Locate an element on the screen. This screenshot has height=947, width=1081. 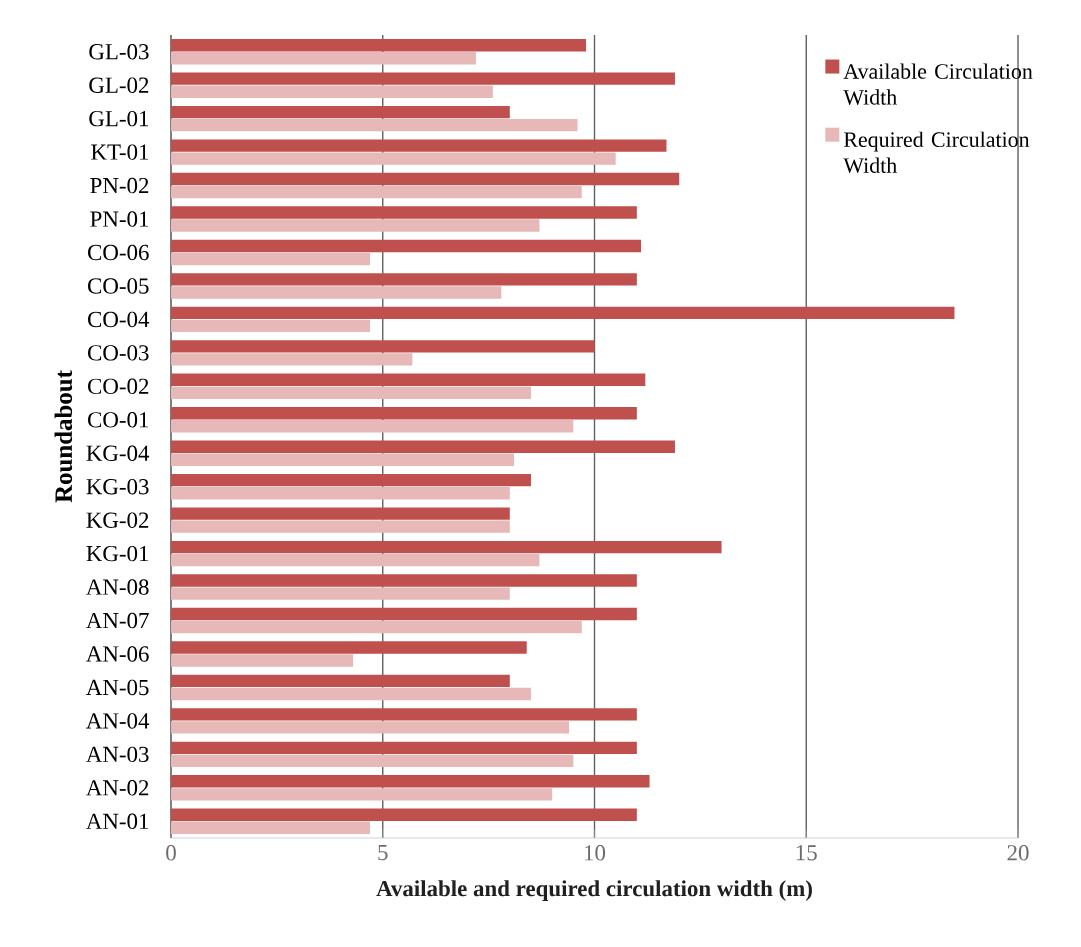
y-tick-label: CO-04 is located at coordinates (119, 319).